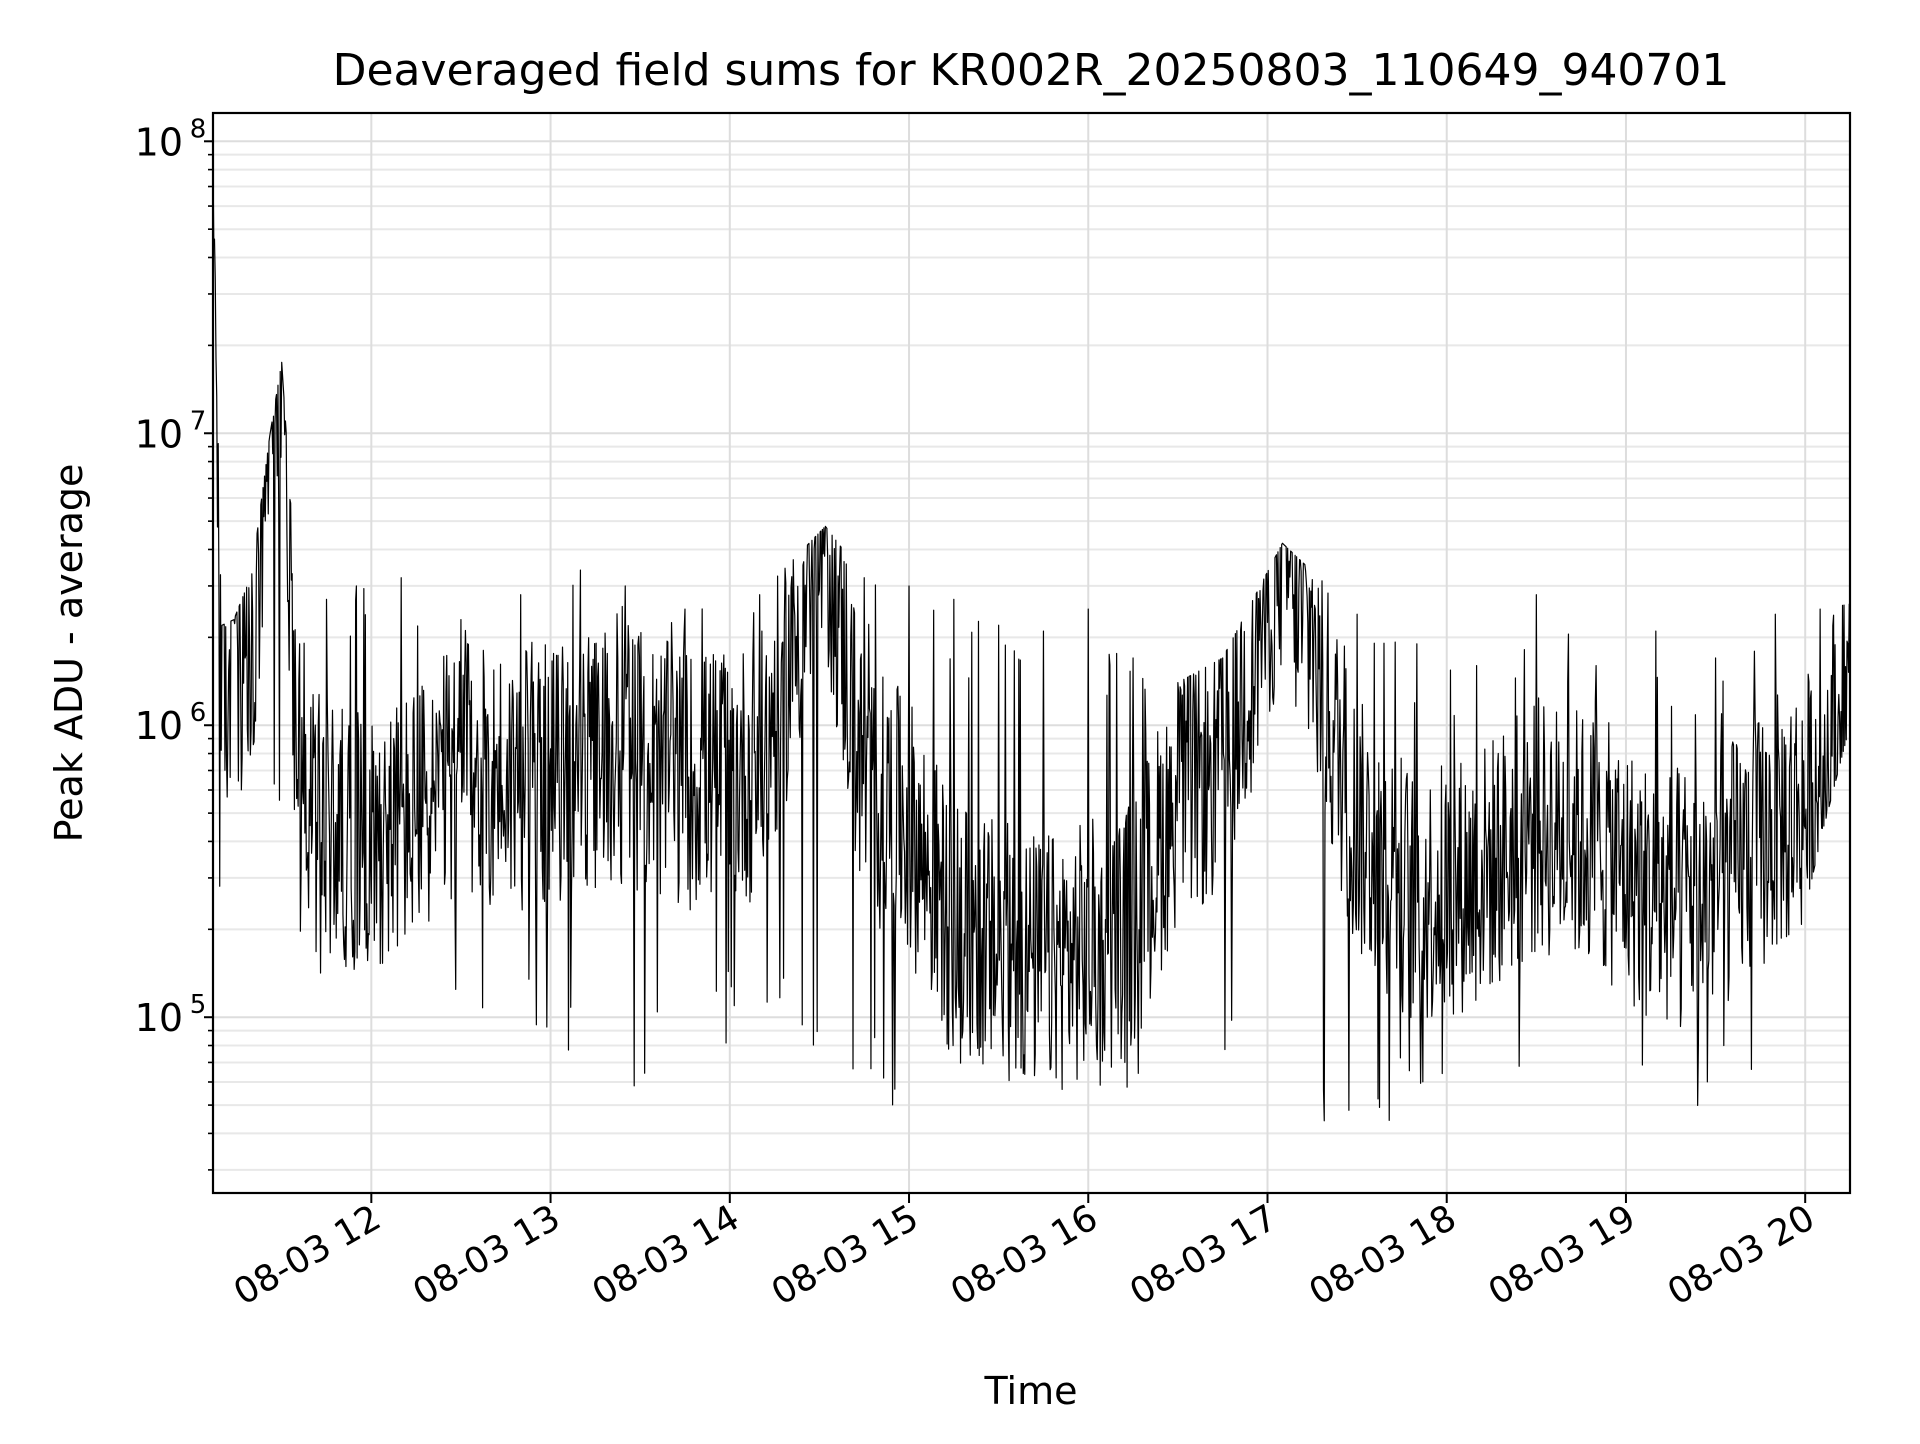 Image resolution: width=1920 pixels, height=1444 pixels. What do you see at coordinates (198, 1005) in the screenshot?
I see `y-tick-exponent: 5` at bounding box center [198, 1005].